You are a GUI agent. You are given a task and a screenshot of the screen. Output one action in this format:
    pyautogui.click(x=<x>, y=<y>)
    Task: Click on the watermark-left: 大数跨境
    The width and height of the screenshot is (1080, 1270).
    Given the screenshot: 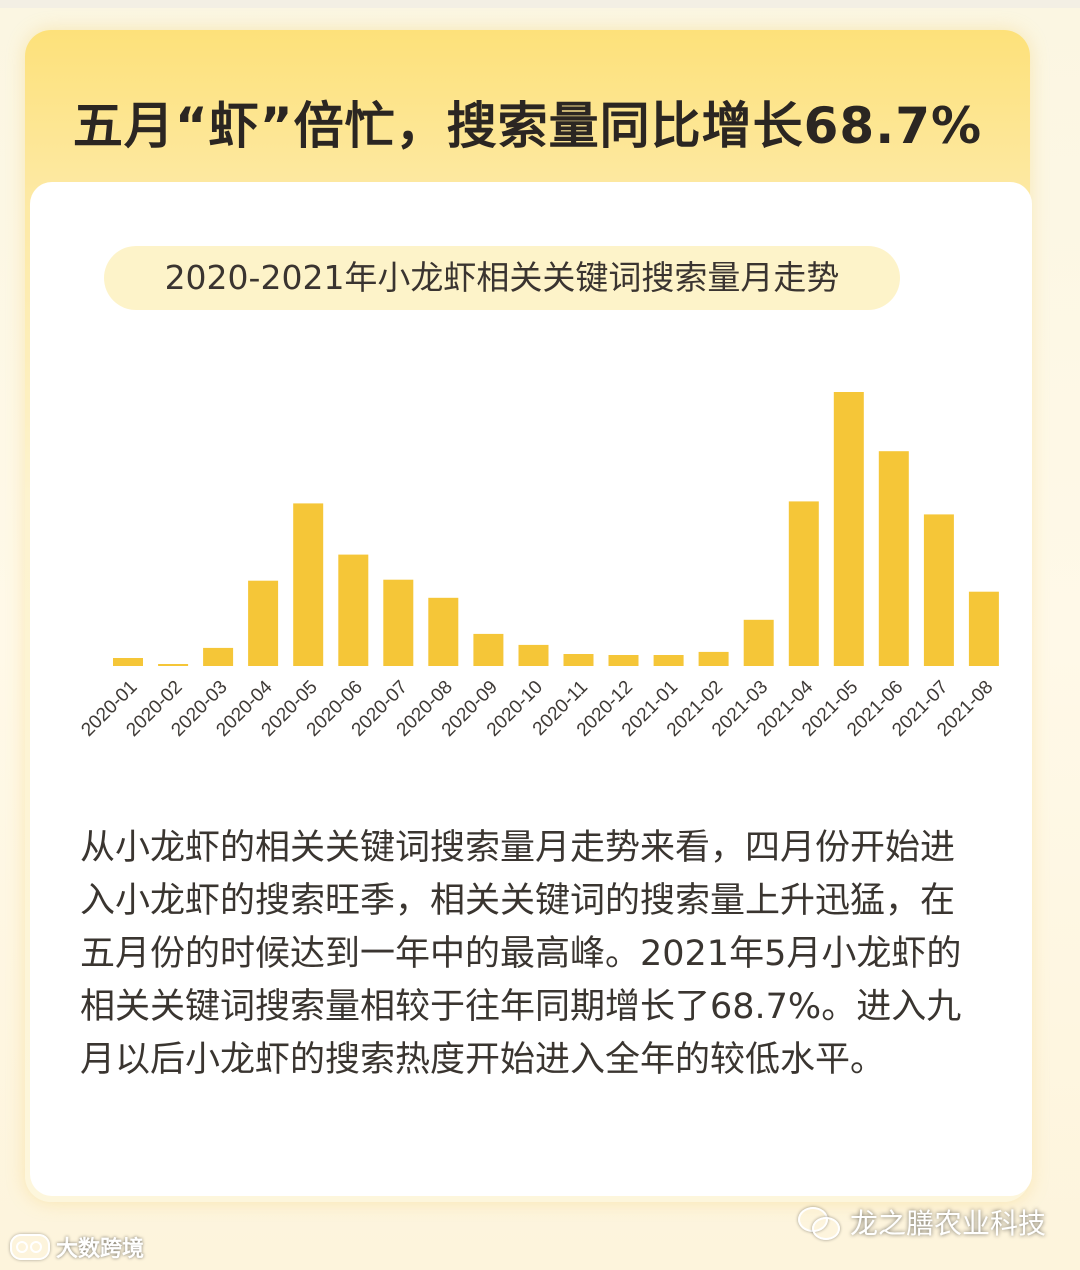 What is the action you would take?
    pyautogui.click(x=77, y=1247)
    